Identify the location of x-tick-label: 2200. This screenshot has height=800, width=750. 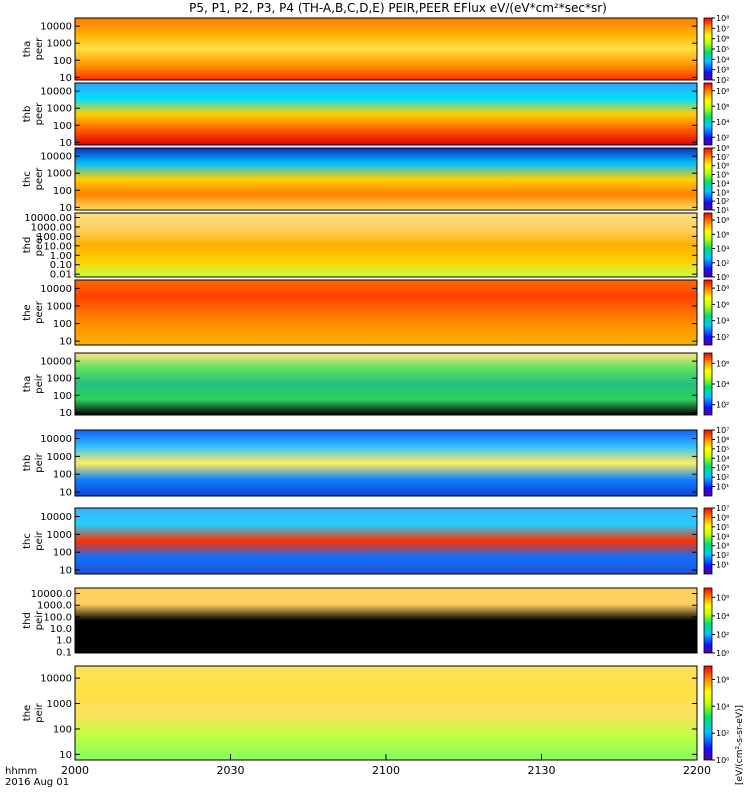
(697, 770).